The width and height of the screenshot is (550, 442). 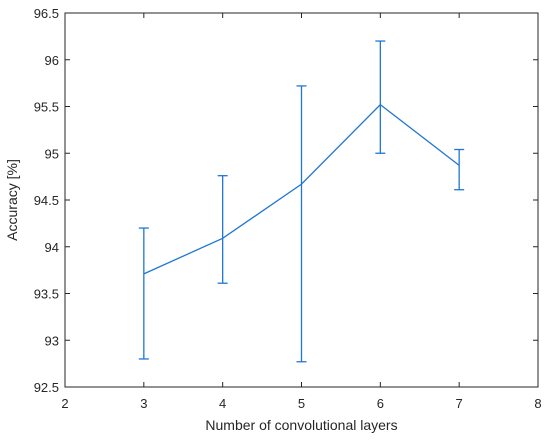 What do you see at coordinates (537, 403) in the screenshot?
I see `x-tick-label: 8` at bounding box center [537, 403].